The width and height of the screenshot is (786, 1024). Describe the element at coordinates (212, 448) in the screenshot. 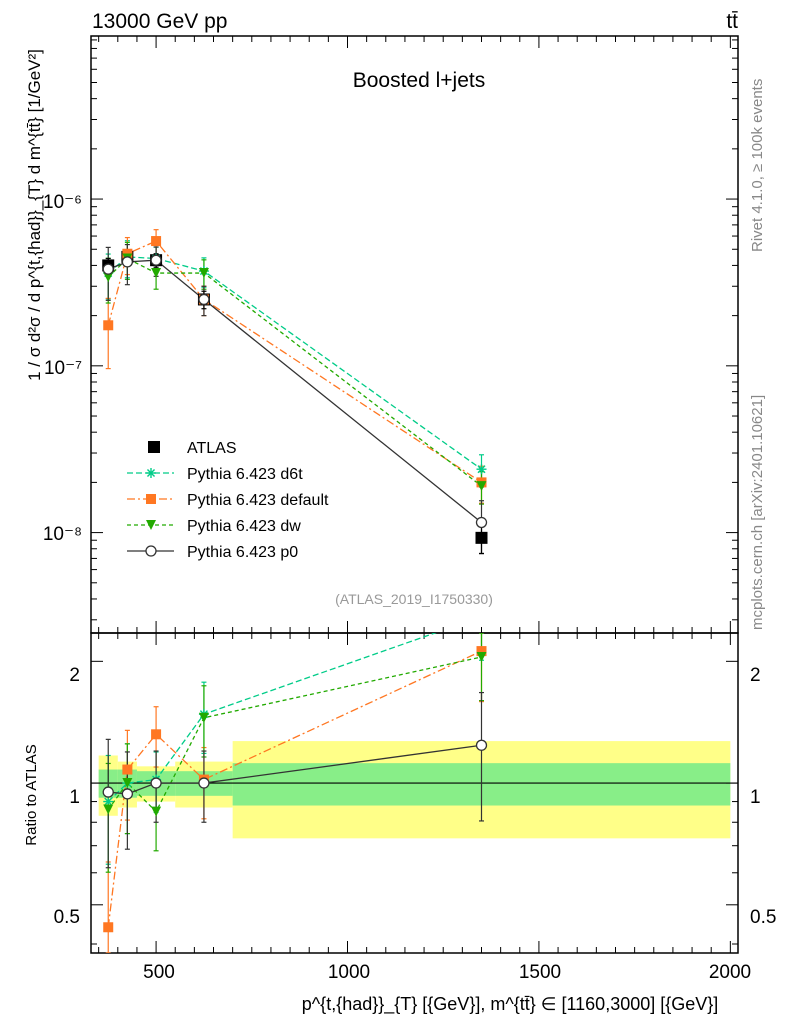

I see `legend-label-atlas: ATLAS` at that location.